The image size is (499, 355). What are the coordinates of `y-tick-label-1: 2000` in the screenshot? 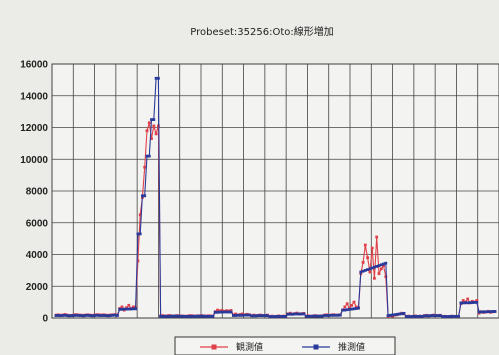 It's located at (37, 287).